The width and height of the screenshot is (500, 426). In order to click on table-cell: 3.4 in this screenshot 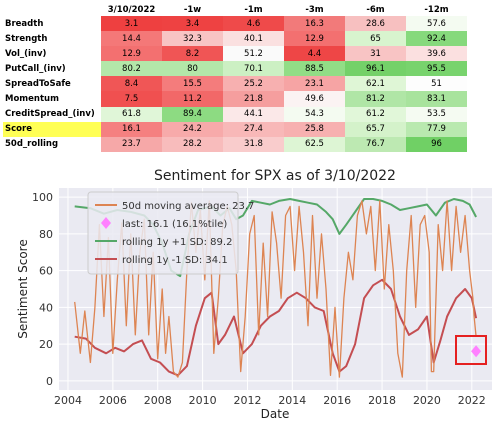, I will do `click(192, 24)`.